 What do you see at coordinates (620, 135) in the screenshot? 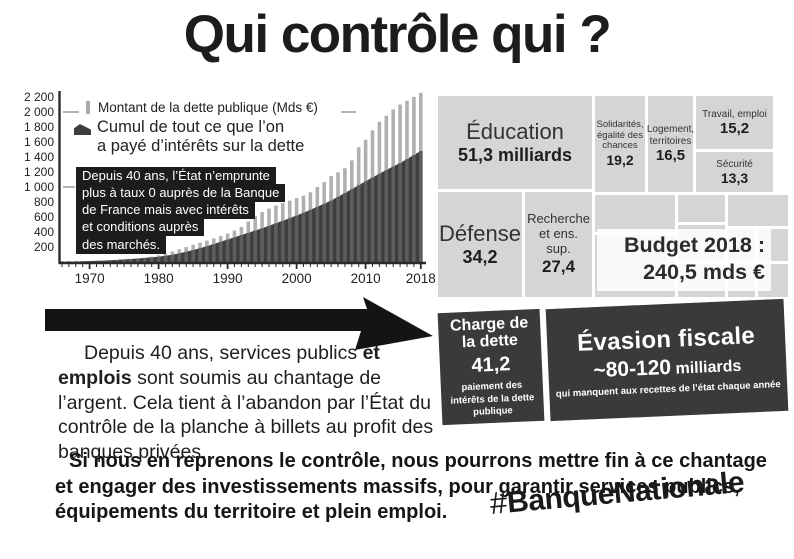
I see `treemap-label: Solidarités, égalité des chances` at bounding box center [620, 135].